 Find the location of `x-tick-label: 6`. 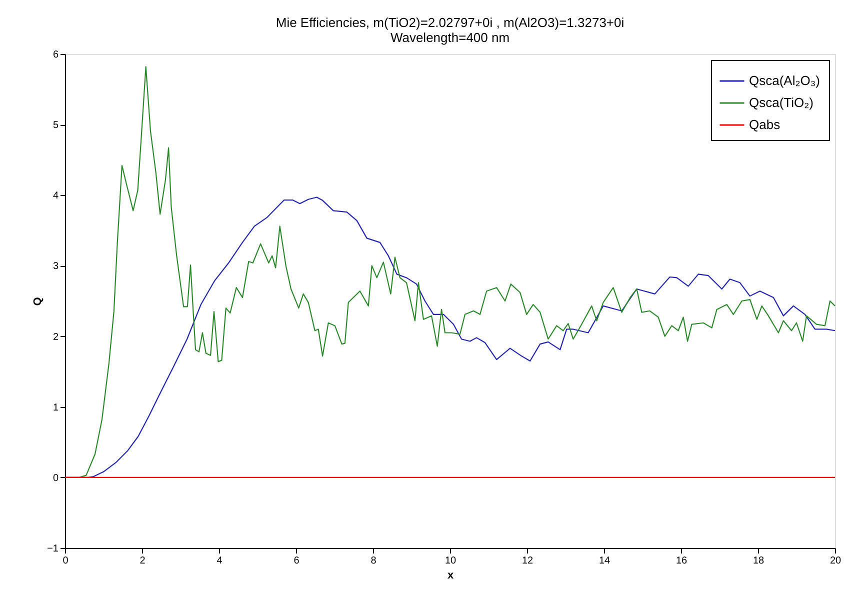

x-tick-label: 6 is located at coordinates (297, 561).